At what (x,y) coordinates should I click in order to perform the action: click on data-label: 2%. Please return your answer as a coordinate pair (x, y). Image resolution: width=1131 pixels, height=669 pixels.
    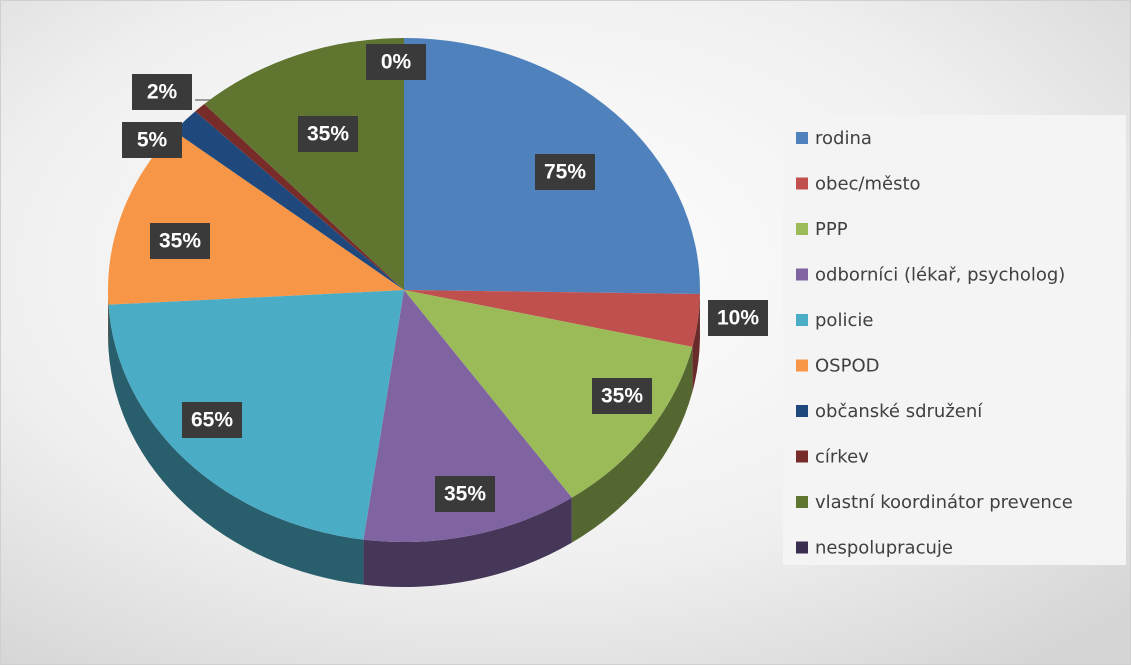
    Looking at the image, I should click on (162, 92).